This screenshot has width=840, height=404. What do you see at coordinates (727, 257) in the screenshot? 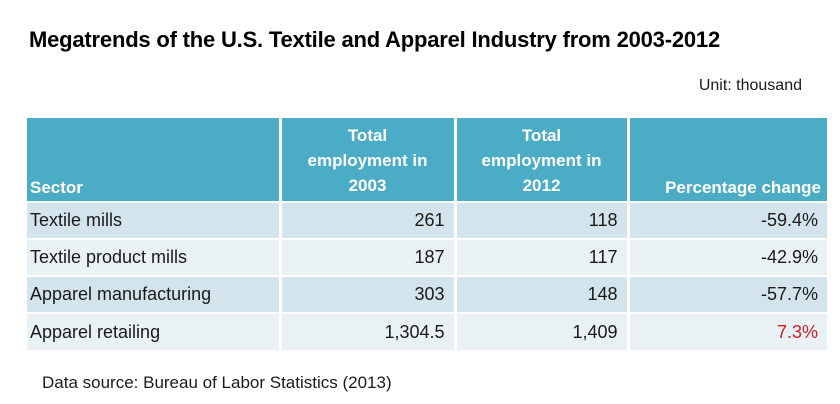
I see `pct-change-cell: -42.9%` at bounding box center [727, 257].